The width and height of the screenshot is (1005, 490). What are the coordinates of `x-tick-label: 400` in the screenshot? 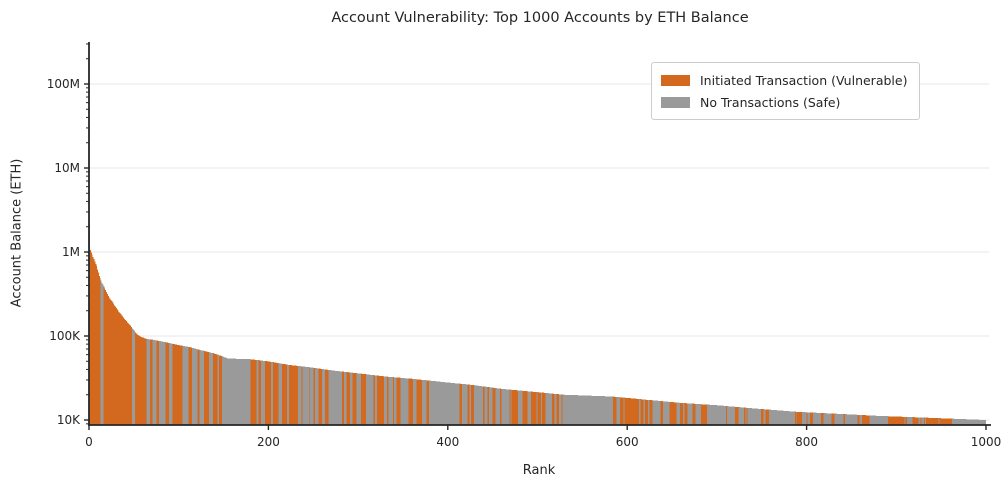 It's located at (447, 442).